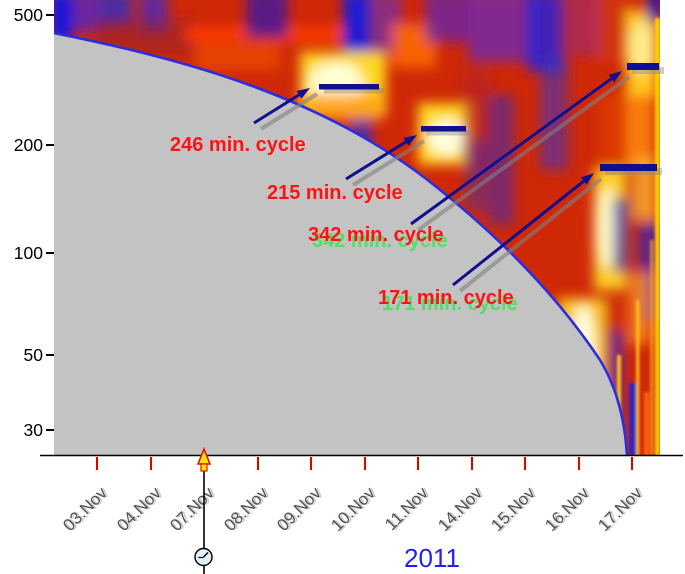 The width and height of the screenshot is (685, 574). Describe the element at coordinates (28, 253) in the screenshot. I see `y-tick-label: 100` at that location.